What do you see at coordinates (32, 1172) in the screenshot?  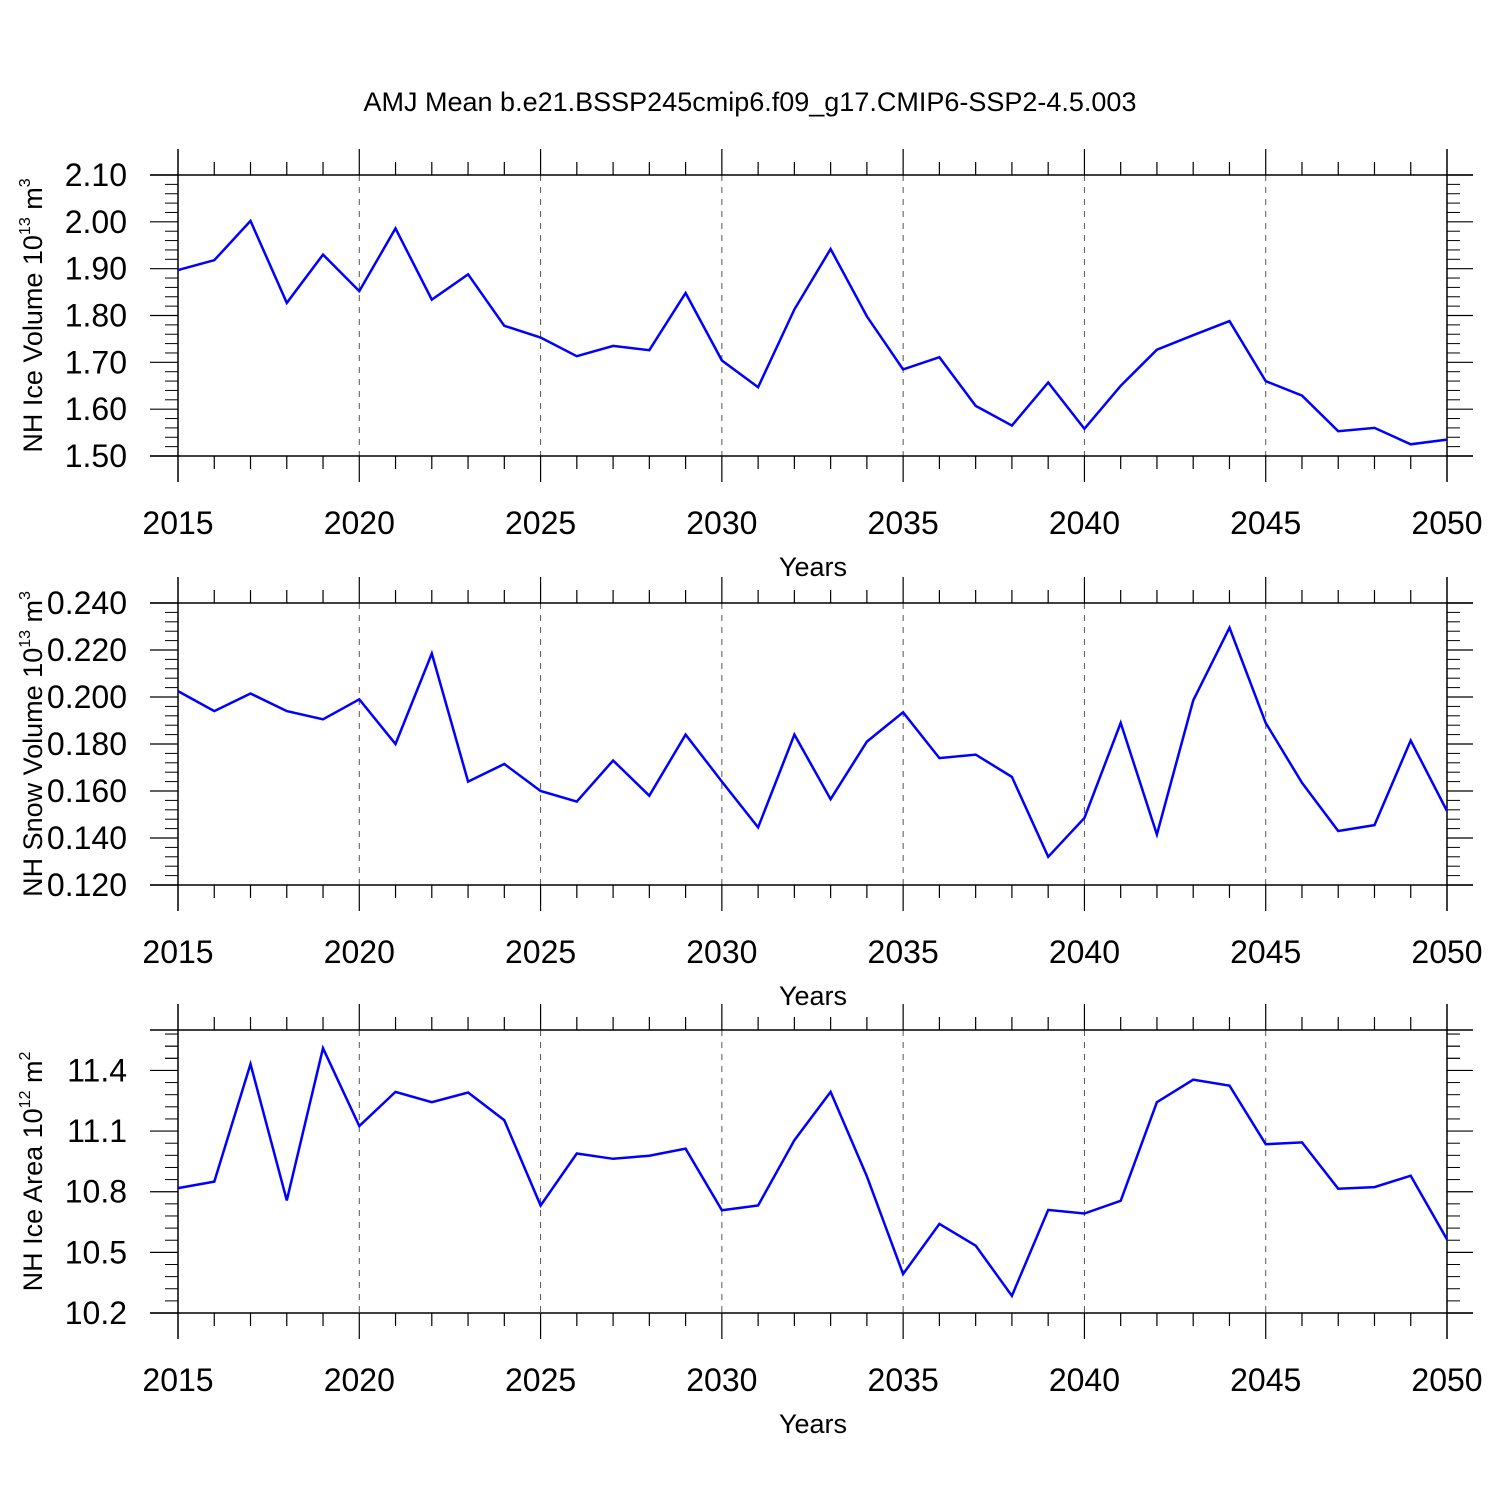 I see `chart3-ylabel: NH Ice Area 1012 m2` at bounding box center [32, 1172].